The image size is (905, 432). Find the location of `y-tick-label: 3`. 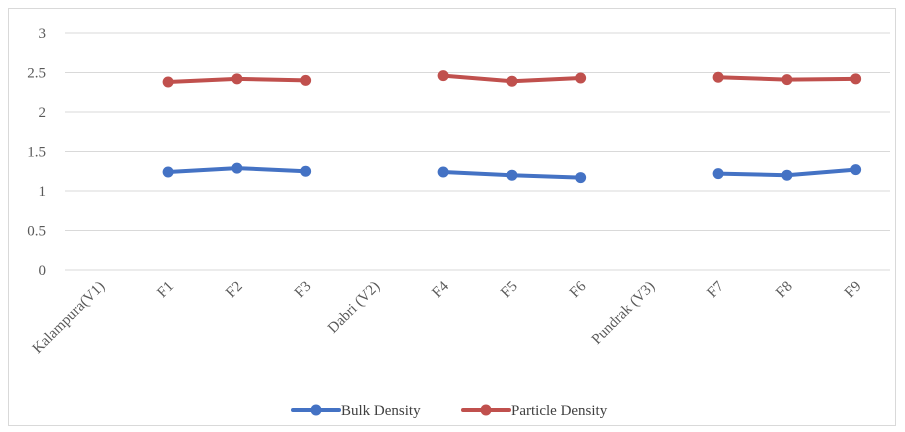

y-tick-label: 3 is located at coordinates (43, 34).